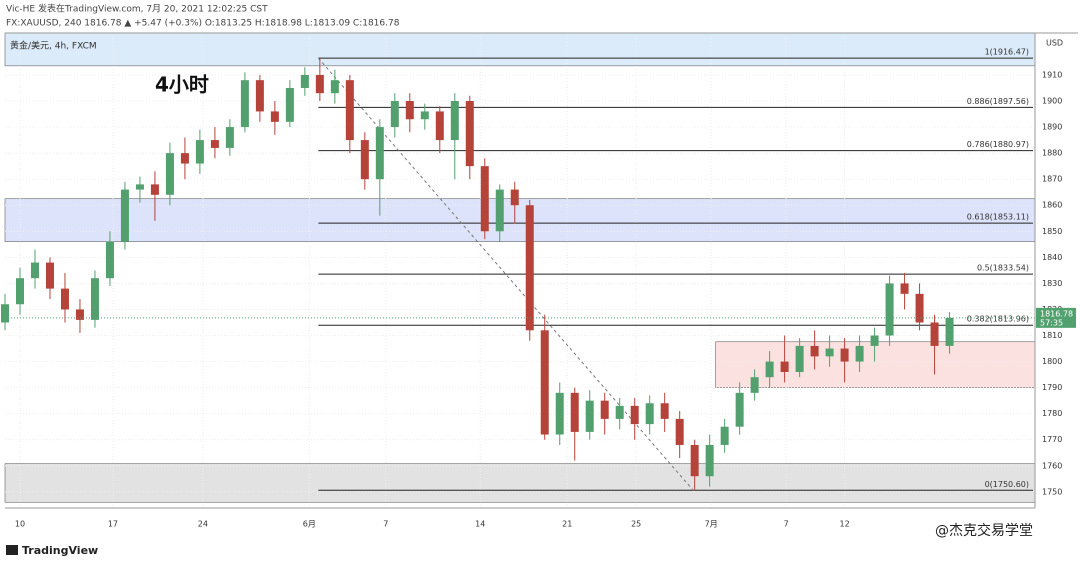  I want to click on y-tick-label: 1760, so click(1052, 465).